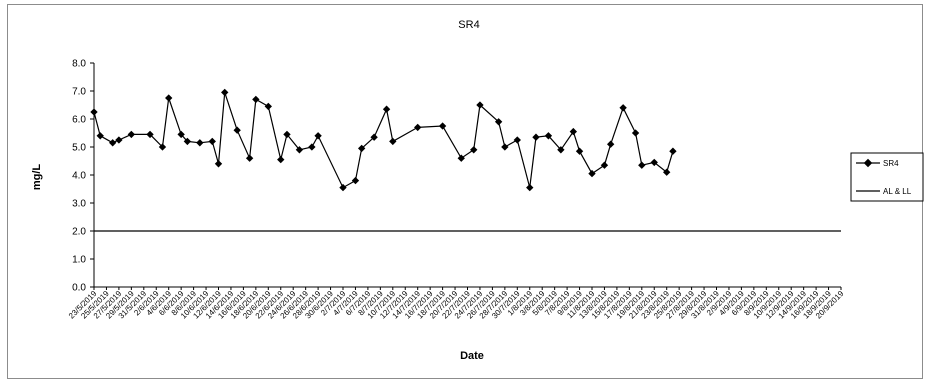 Image resolution: width=930 pixels, height=385 pixels. I want to click on y-axis-title: mg/L, so click(37, 177).